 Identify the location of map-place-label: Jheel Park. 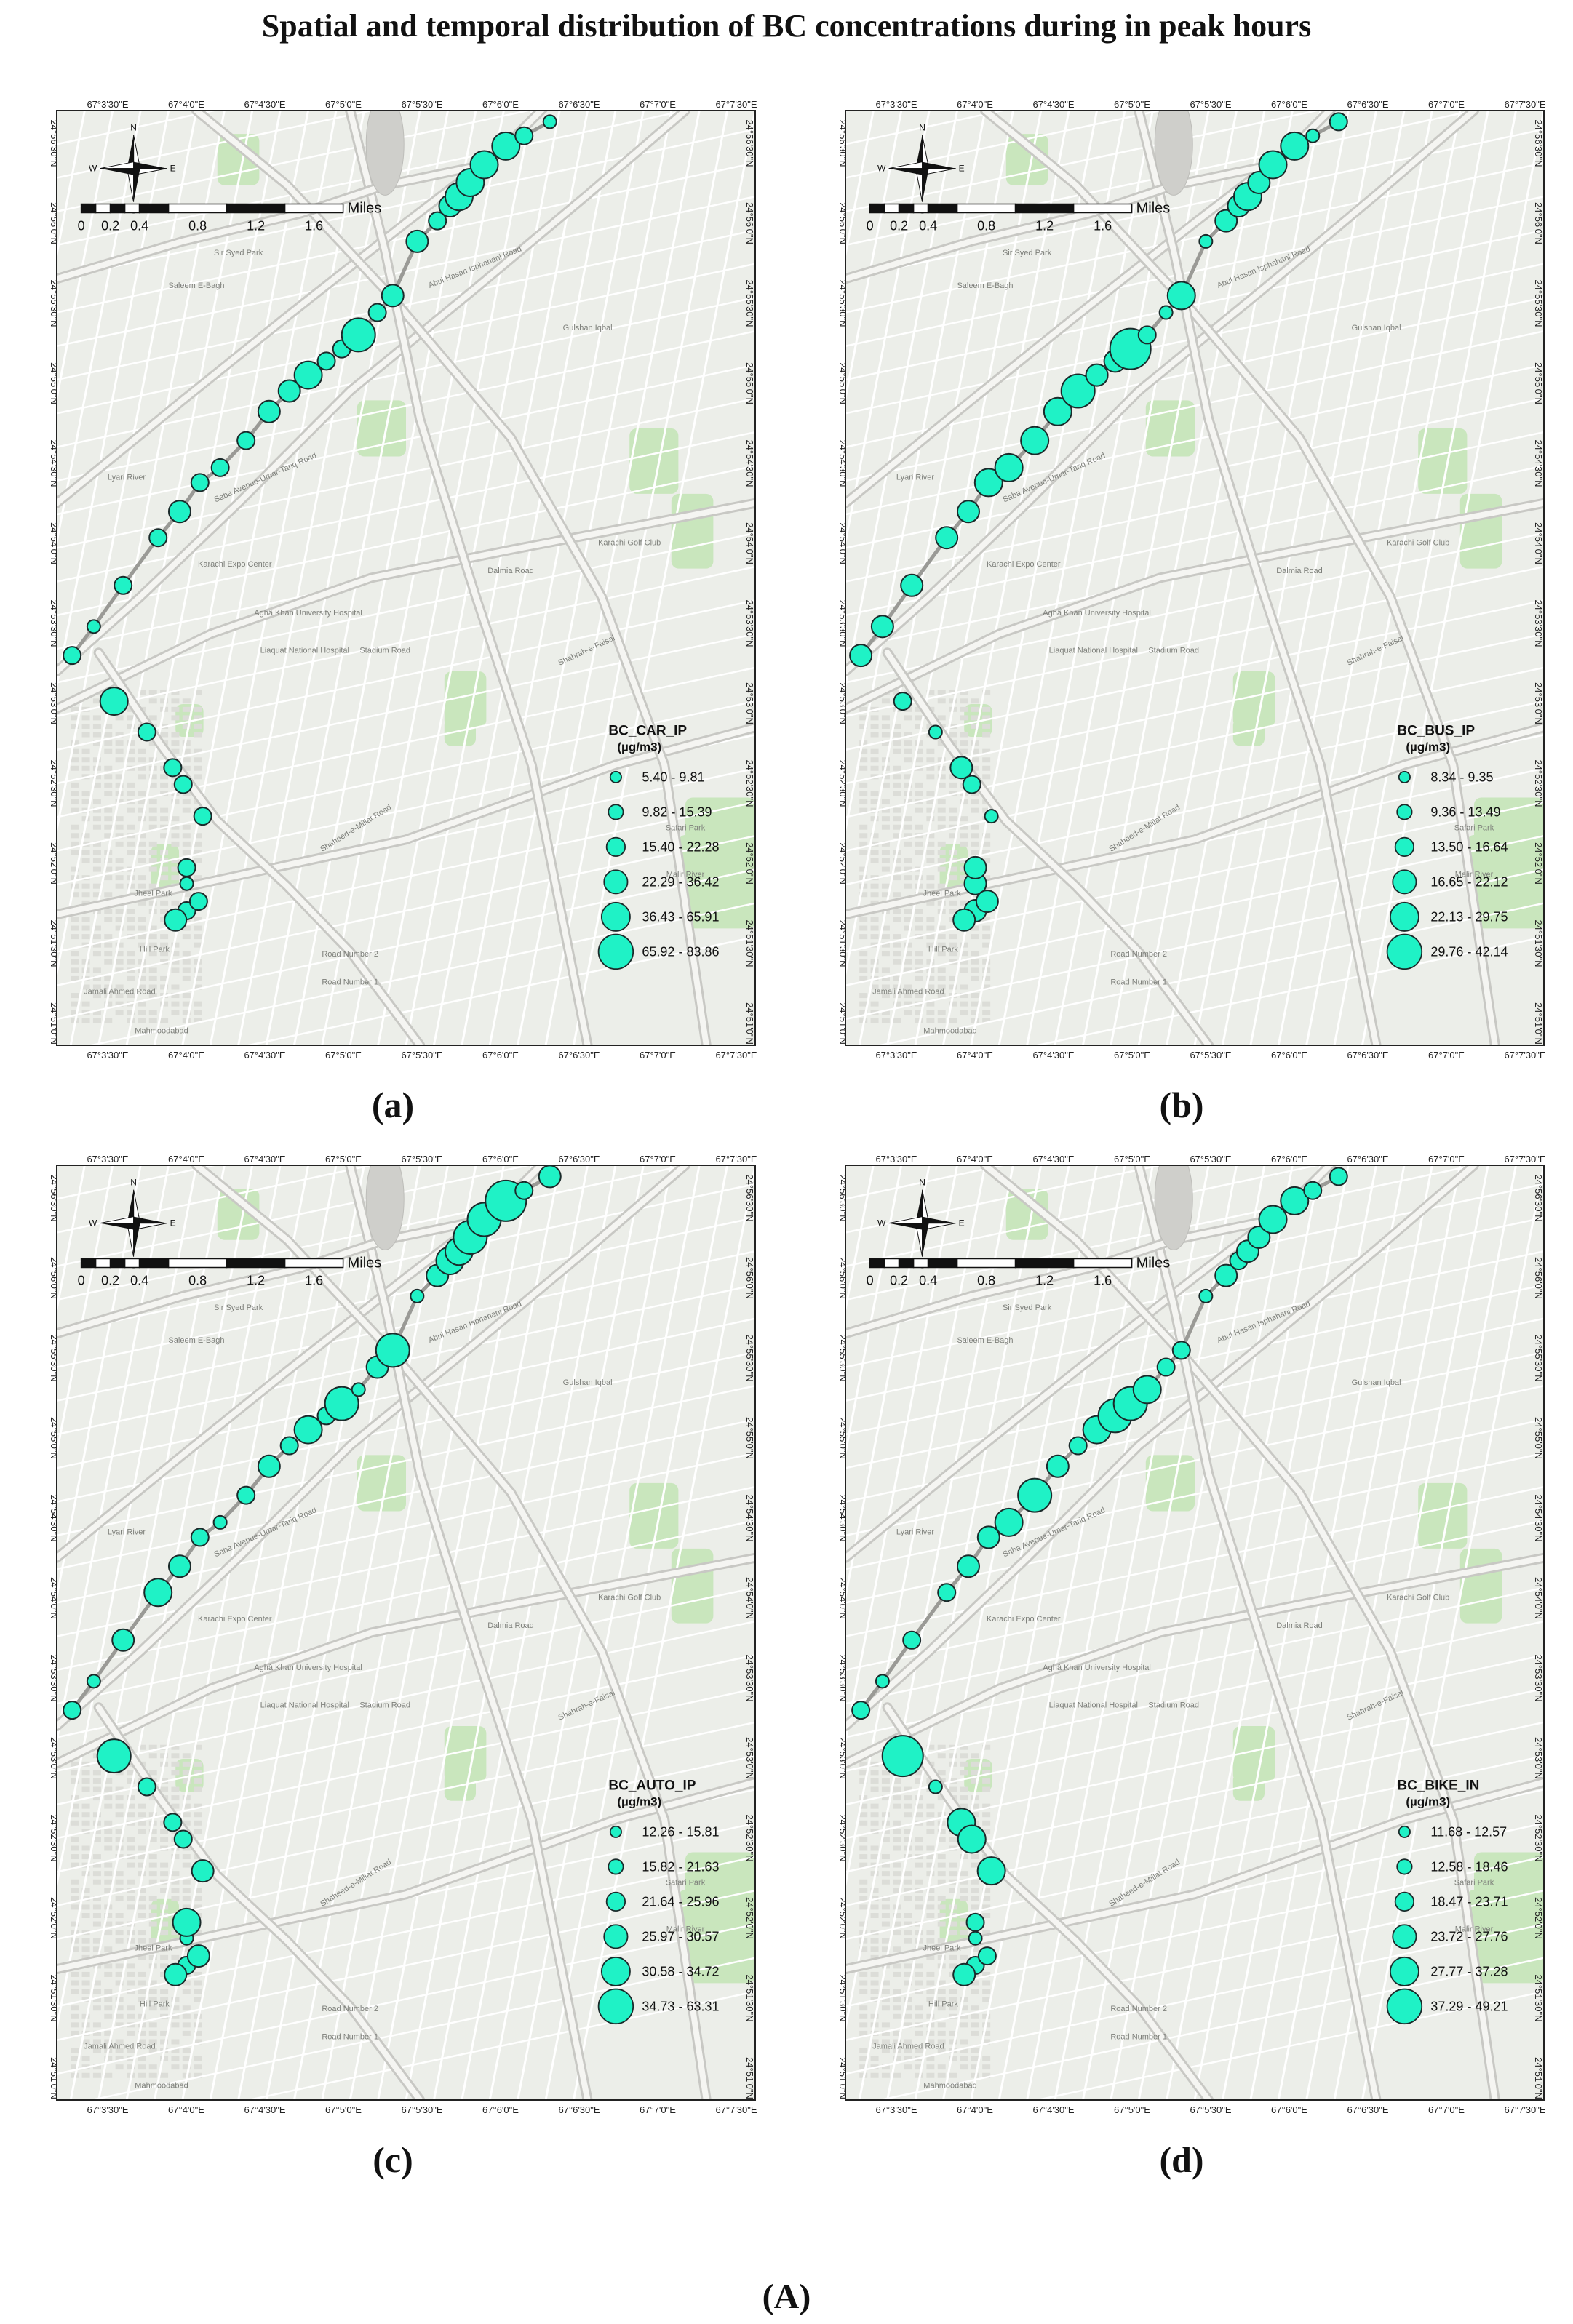
(153, 893).